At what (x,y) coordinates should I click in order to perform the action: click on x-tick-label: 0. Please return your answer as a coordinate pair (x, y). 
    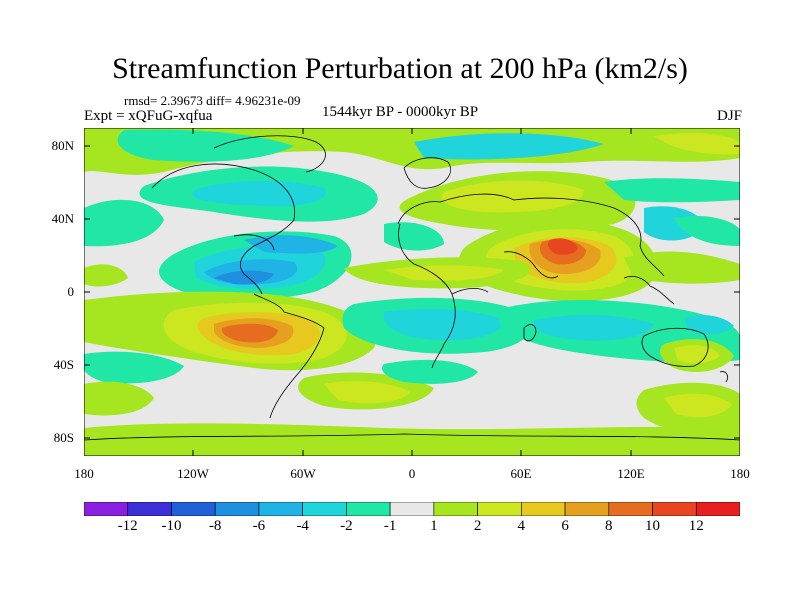
    Looking at the image, I should click on (412, 473).